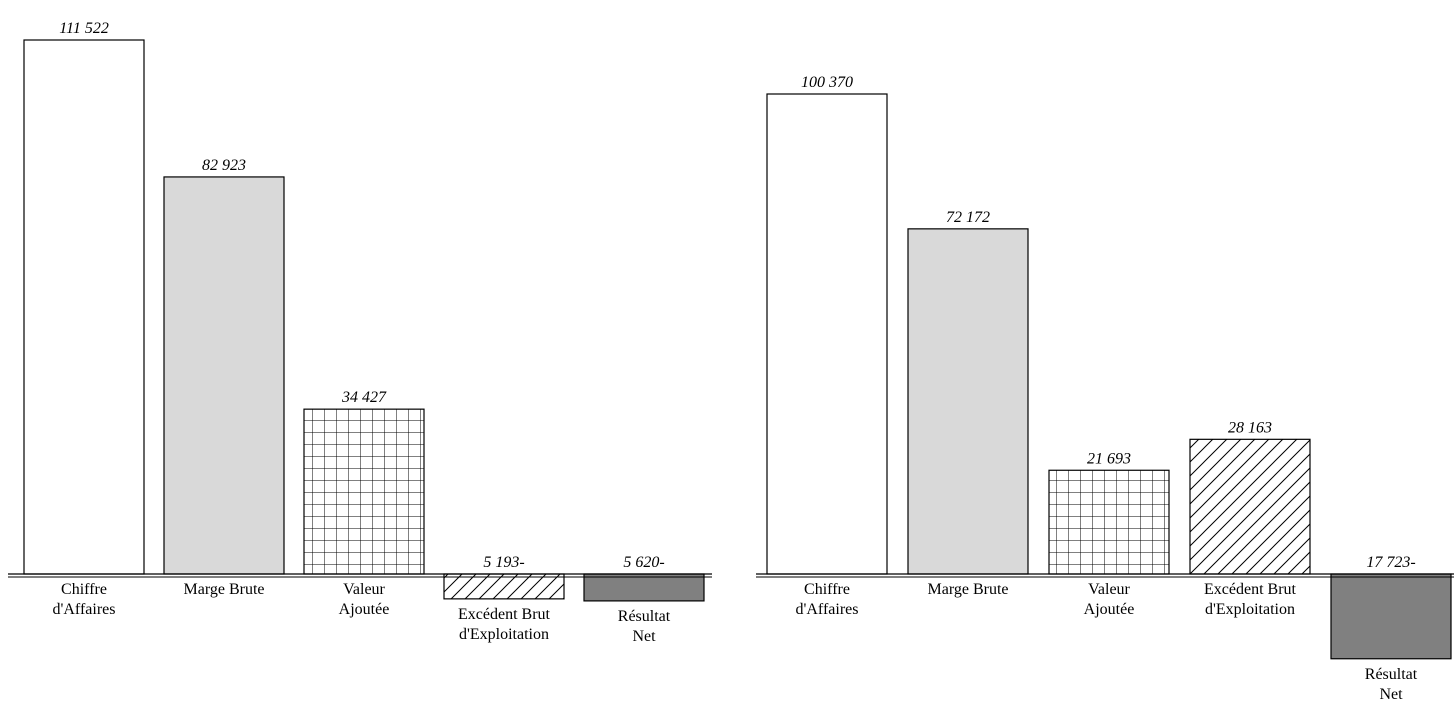 This screenshot has width=1454, height=711. I want to click on data-label-1: 100 370, so click(827, 82).